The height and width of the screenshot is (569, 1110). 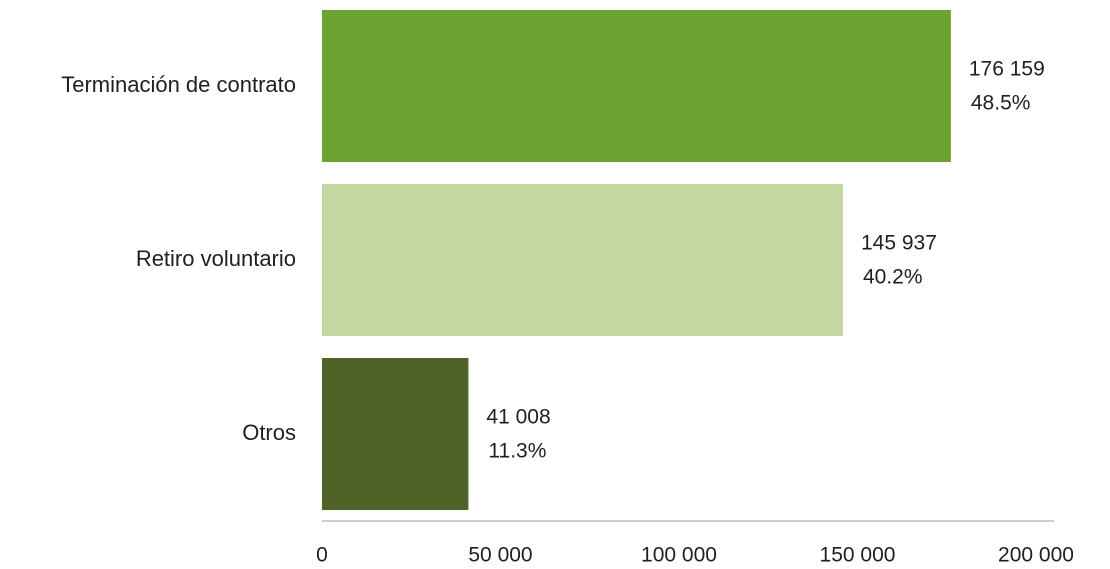 What do you see at coordinates (1001, 103) in the screenshot?
I see `percent-label: 48.5%` at bounding box center [1001, 103].